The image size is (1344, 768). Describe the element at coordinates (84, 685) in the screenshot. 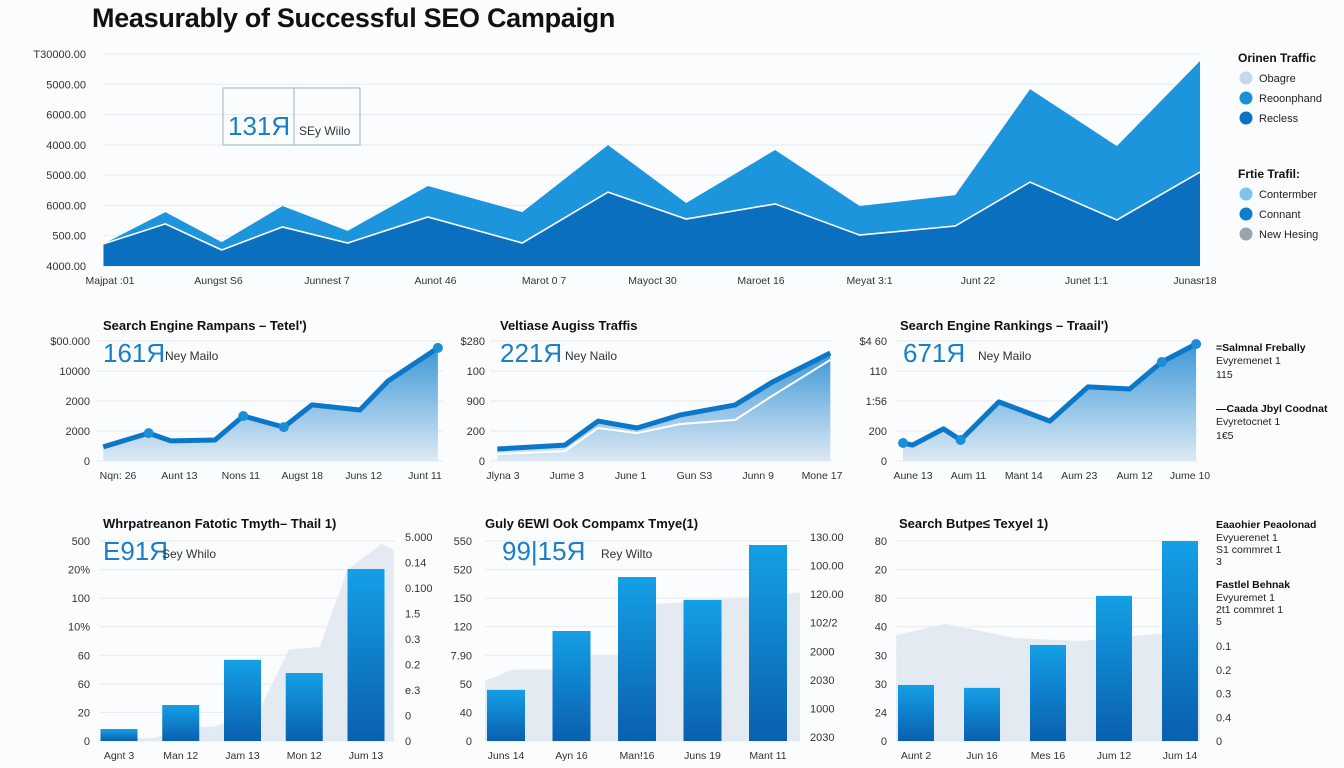

I see `y-tick-label: 60` at that location.